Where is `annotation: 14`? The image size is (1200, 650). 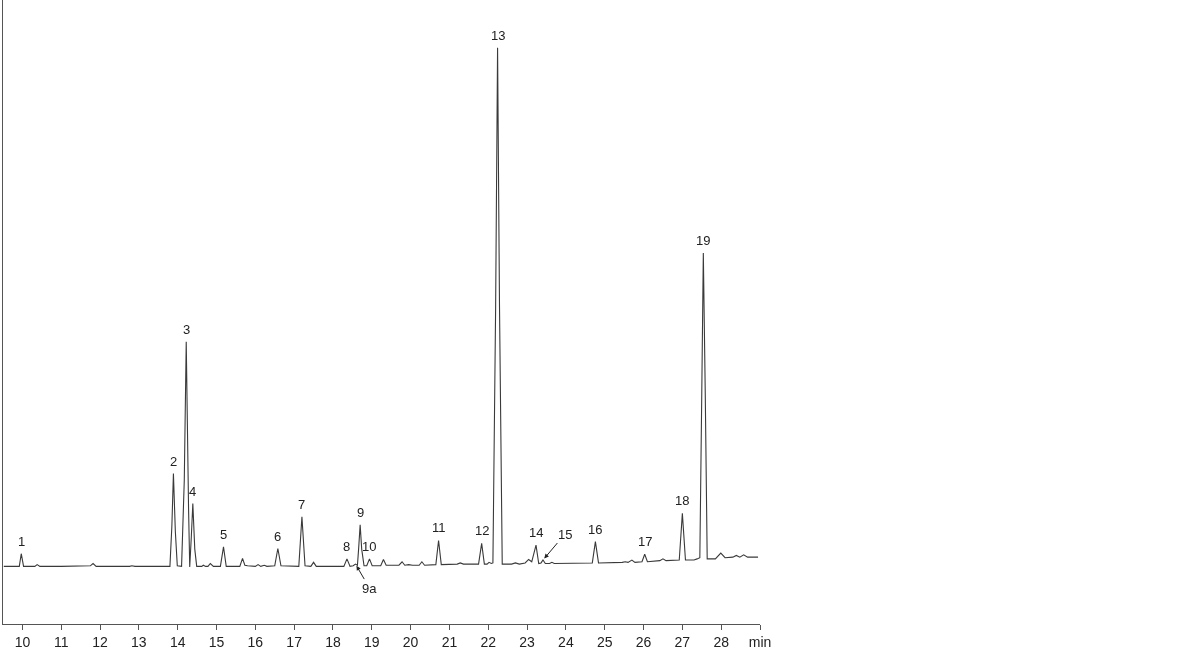 annotation: 14 is located at coordinates (536, 532).